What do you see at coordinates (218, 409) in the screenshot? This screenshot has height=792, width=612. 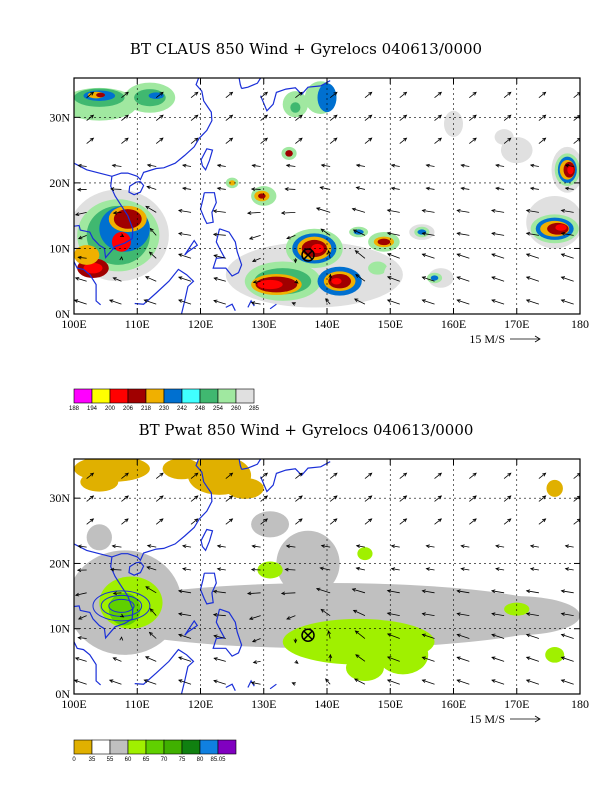 I see `colorbar-label: 254` at bounding box center [218, 409].